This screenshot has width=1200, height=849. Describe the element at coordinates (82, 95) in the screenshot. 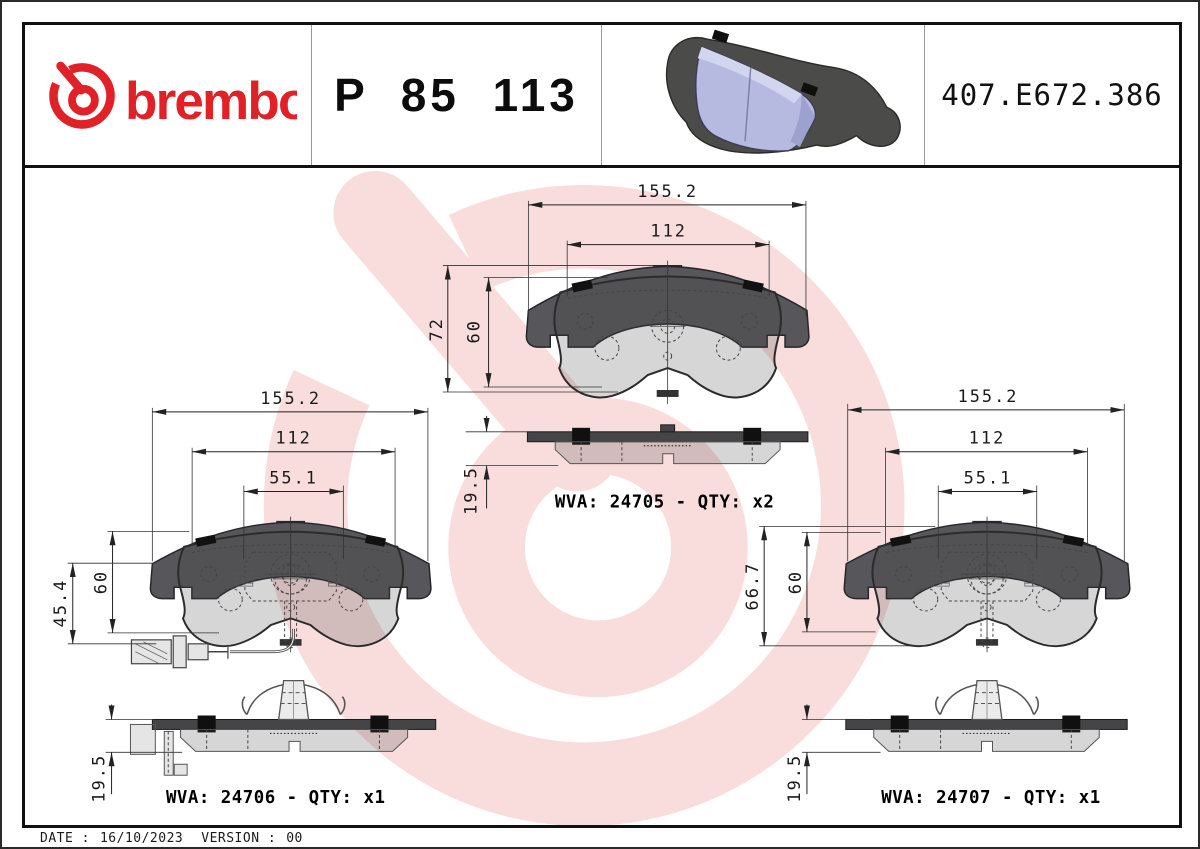

I see `brembo-mark-icon` at that location.